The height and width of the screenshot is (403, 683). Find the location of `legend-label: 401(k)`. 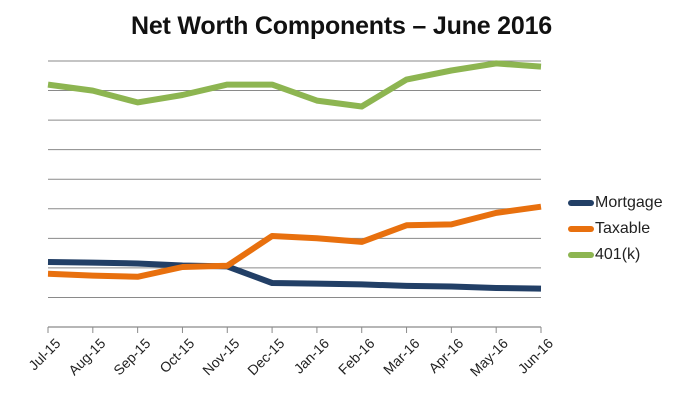

legend-label: 401(k) is located at coordinates (618, 254).